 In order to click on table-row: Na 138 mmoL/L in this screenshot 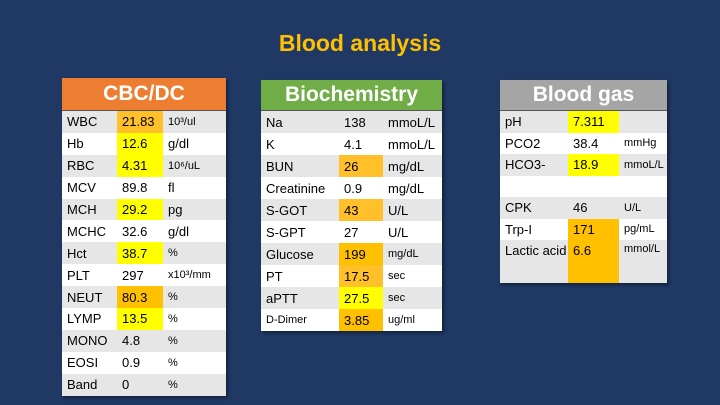, I will do `click(351, 122)`.